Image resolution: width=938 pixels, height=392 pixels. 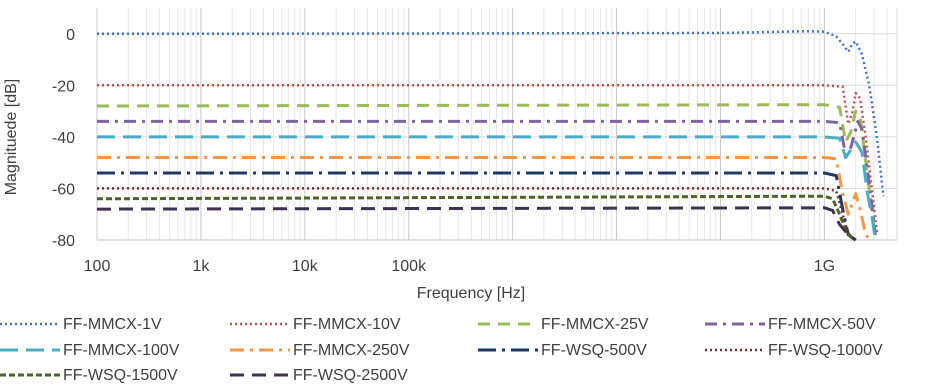 I want to click on legend-item: FF-MMCX-10V, so click(x=315, y=324).